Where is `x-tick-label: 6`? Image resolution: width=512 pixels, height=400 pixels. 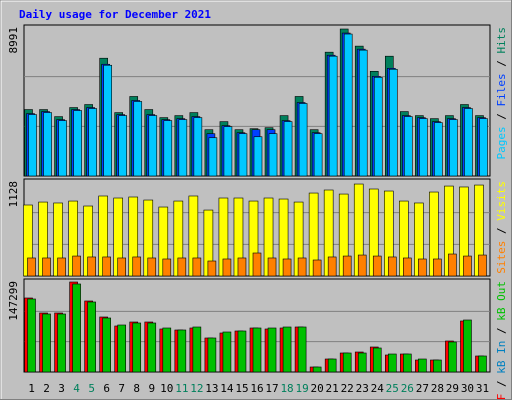 x-tick-label: 6 is located at coordinates (106, 388).